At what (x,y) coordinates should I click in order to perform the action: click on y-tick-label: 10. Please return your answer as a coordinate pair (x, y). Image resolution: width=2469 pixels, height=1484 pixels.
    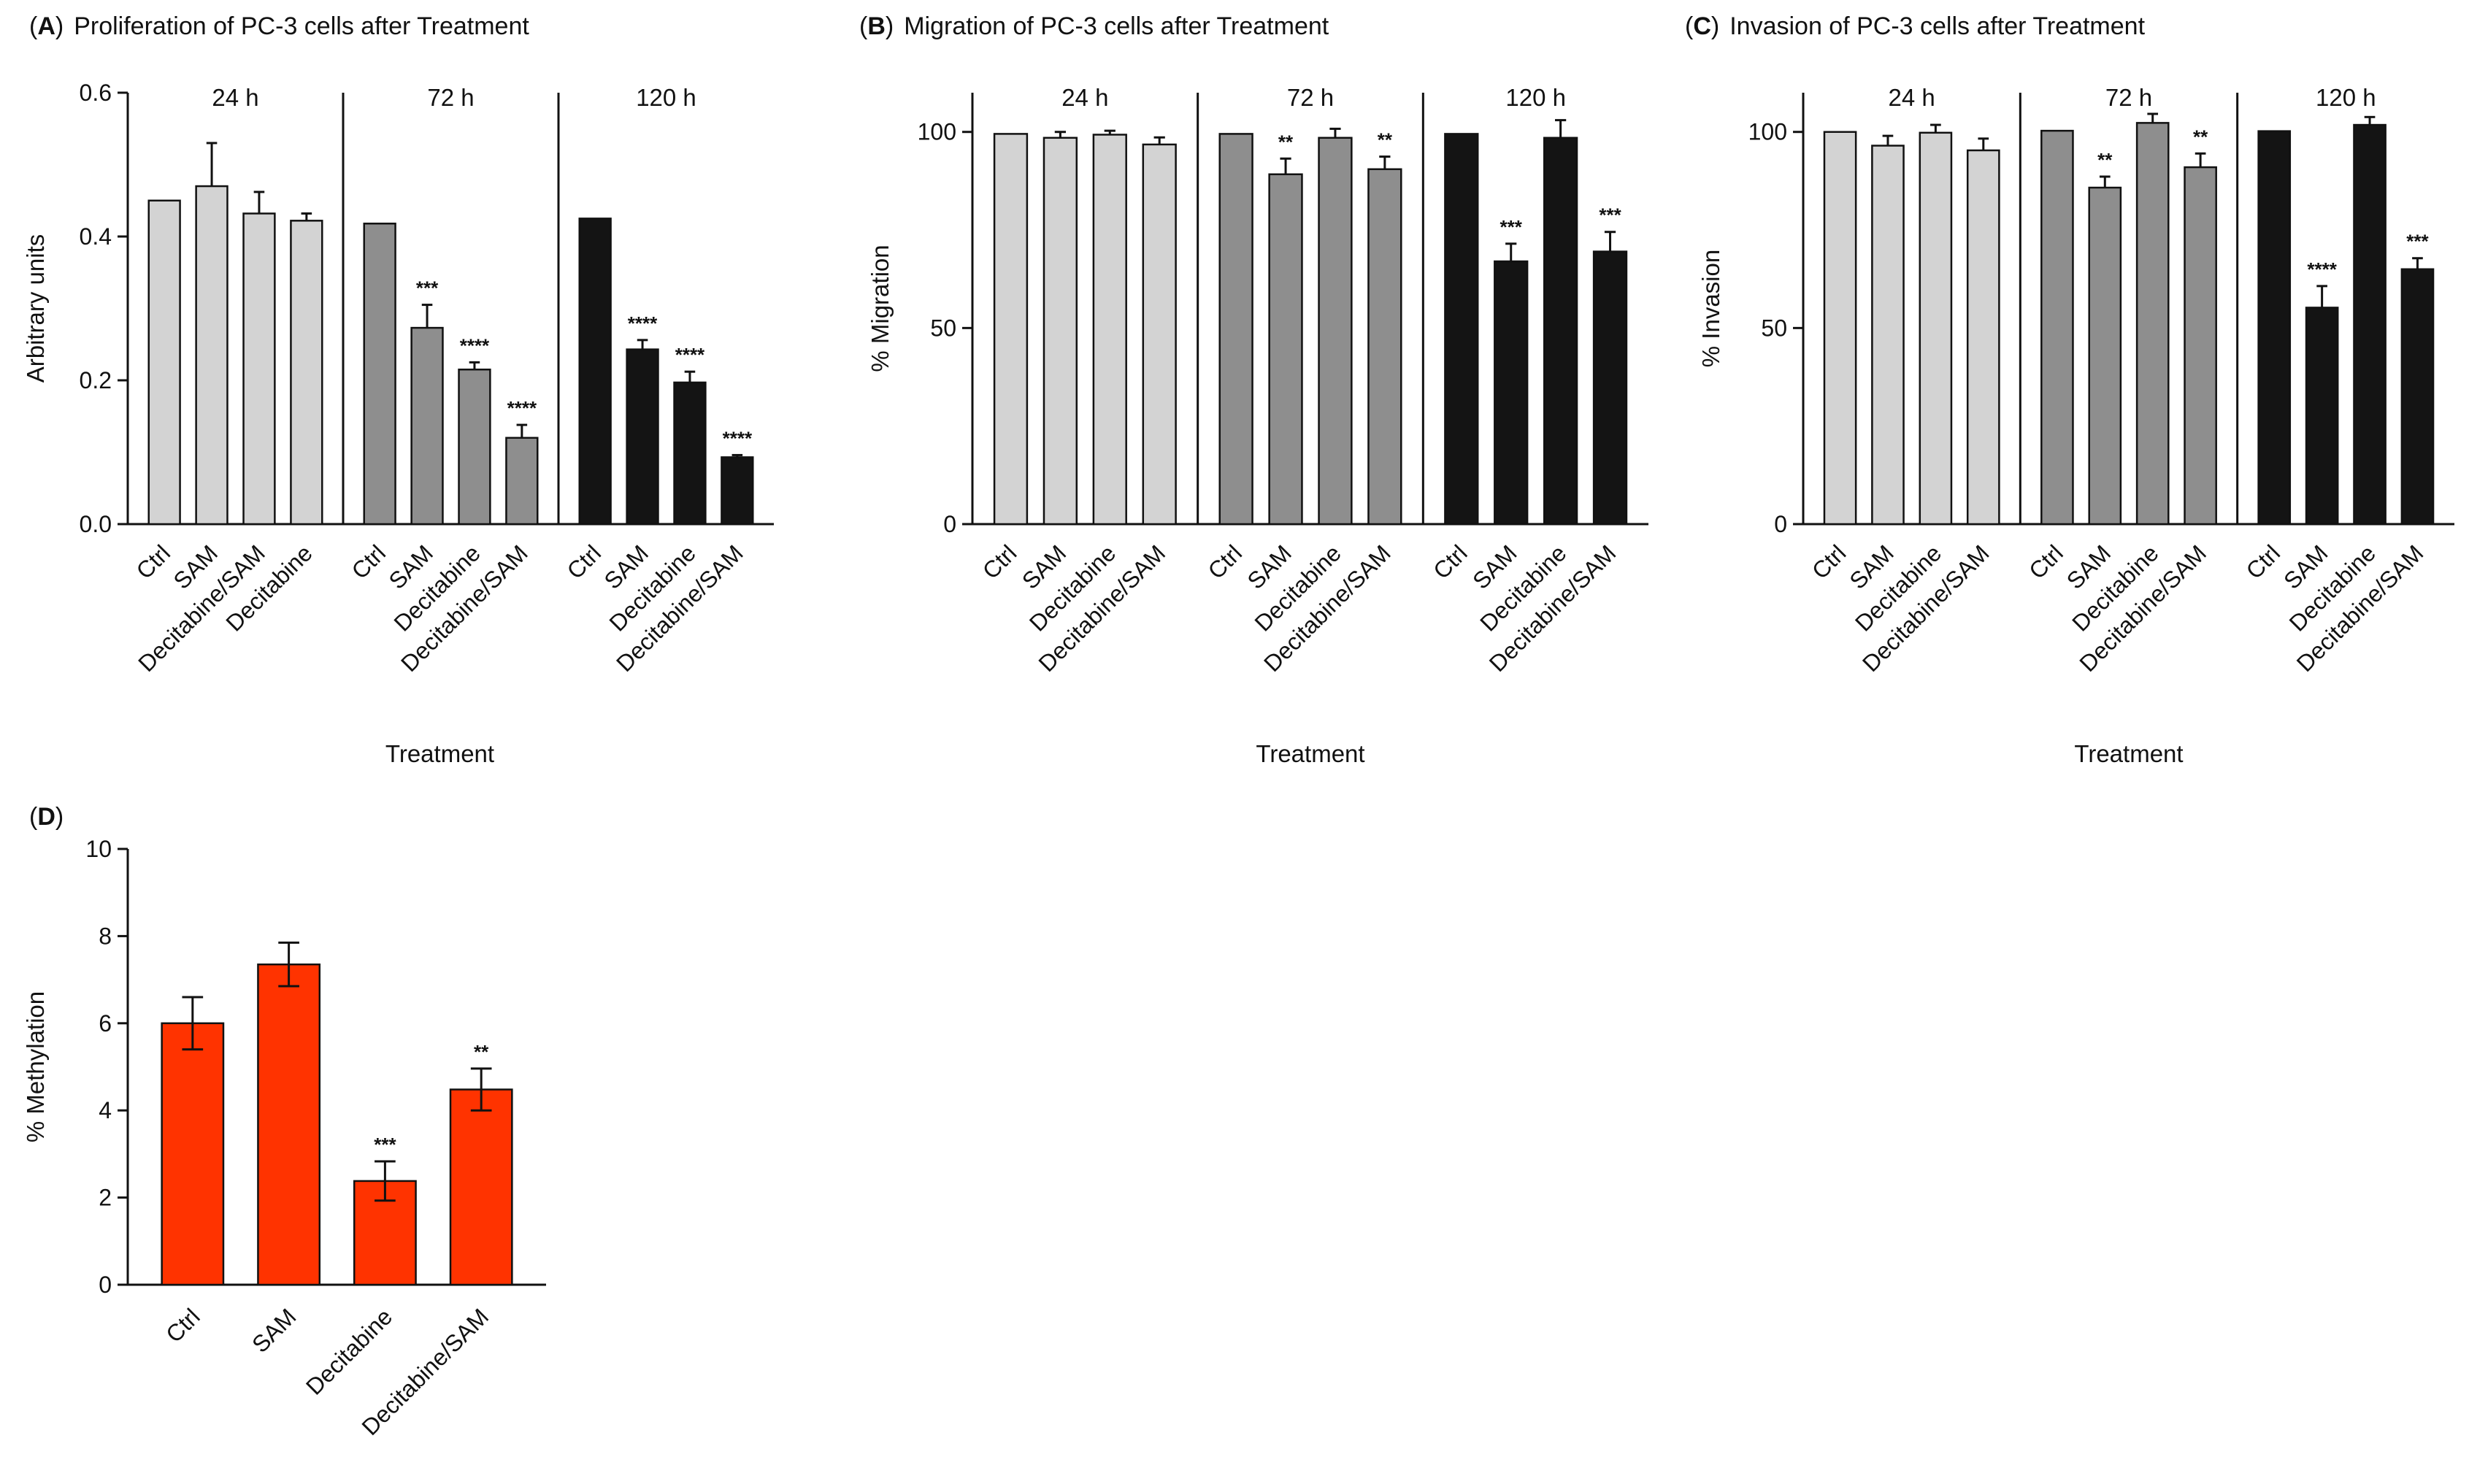
    Looking at the image, I should click on (98, 849).